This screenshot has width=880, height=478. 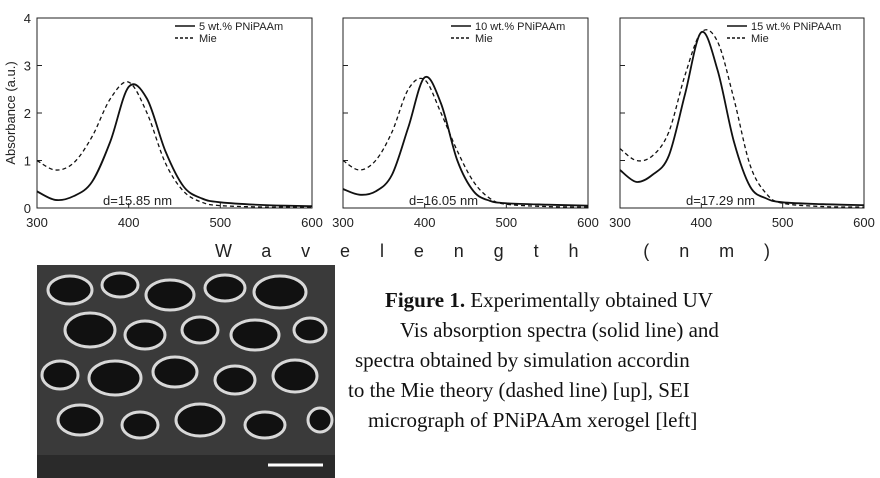 What do you see at coordinates (522, 360) in the screenshot?
I see `caption-line: spectra obtained by simulation accordin` at bounding box center [522, 360].